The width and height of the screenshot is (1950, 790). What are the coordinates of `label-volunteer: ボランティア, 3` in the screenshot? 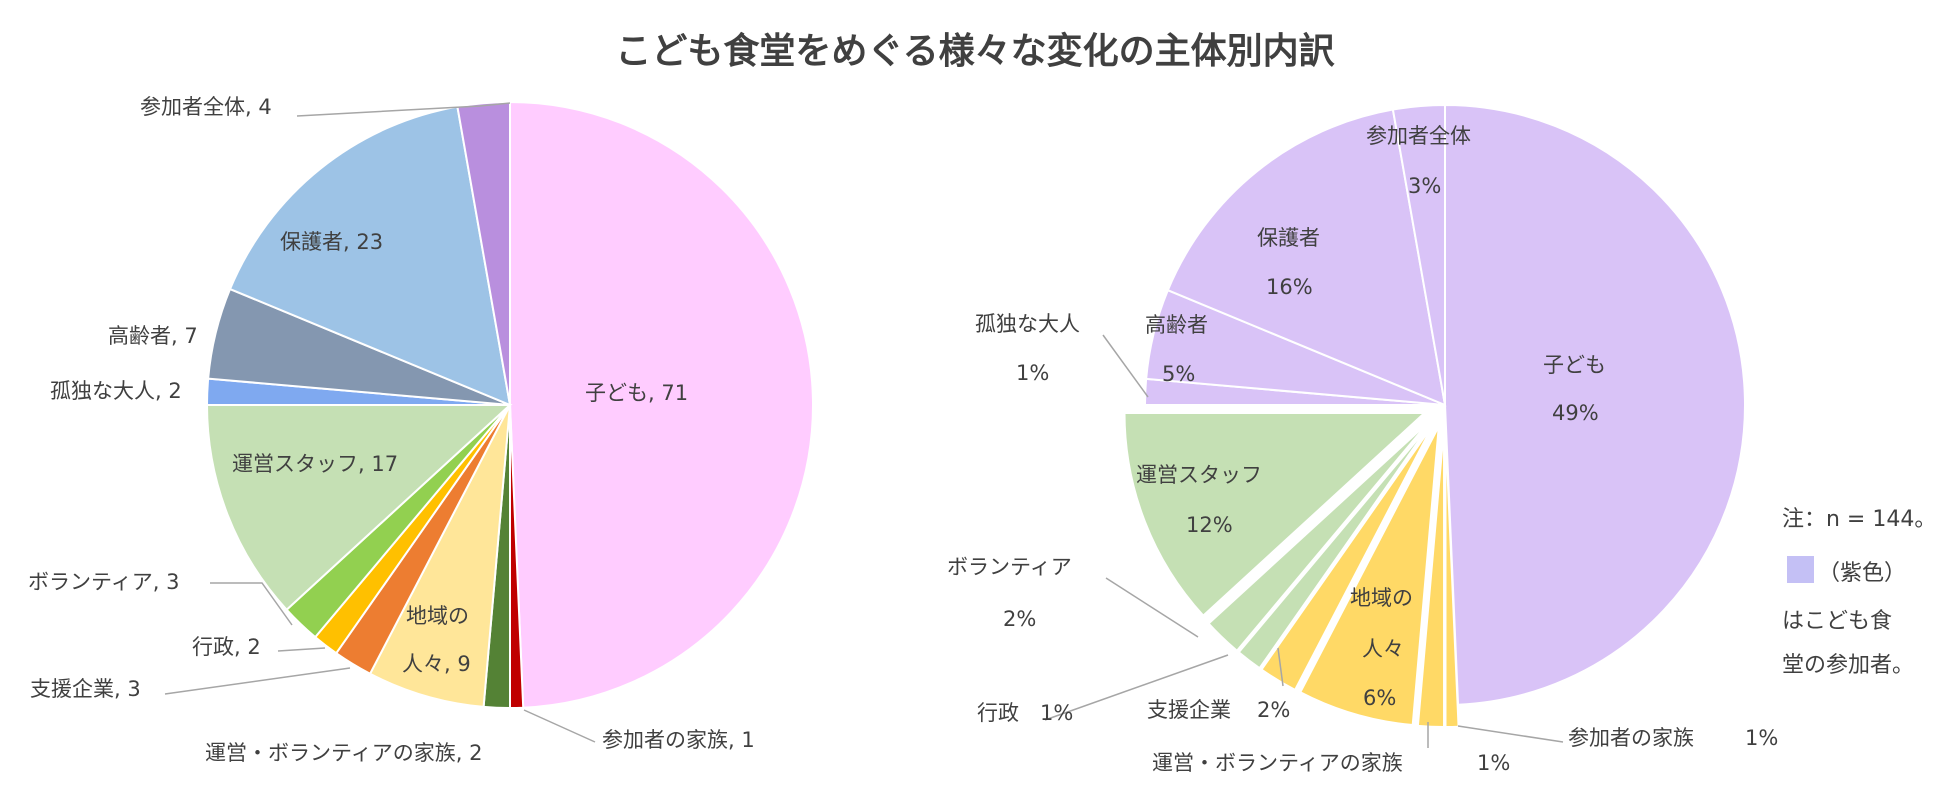 It's located at (103, 582).